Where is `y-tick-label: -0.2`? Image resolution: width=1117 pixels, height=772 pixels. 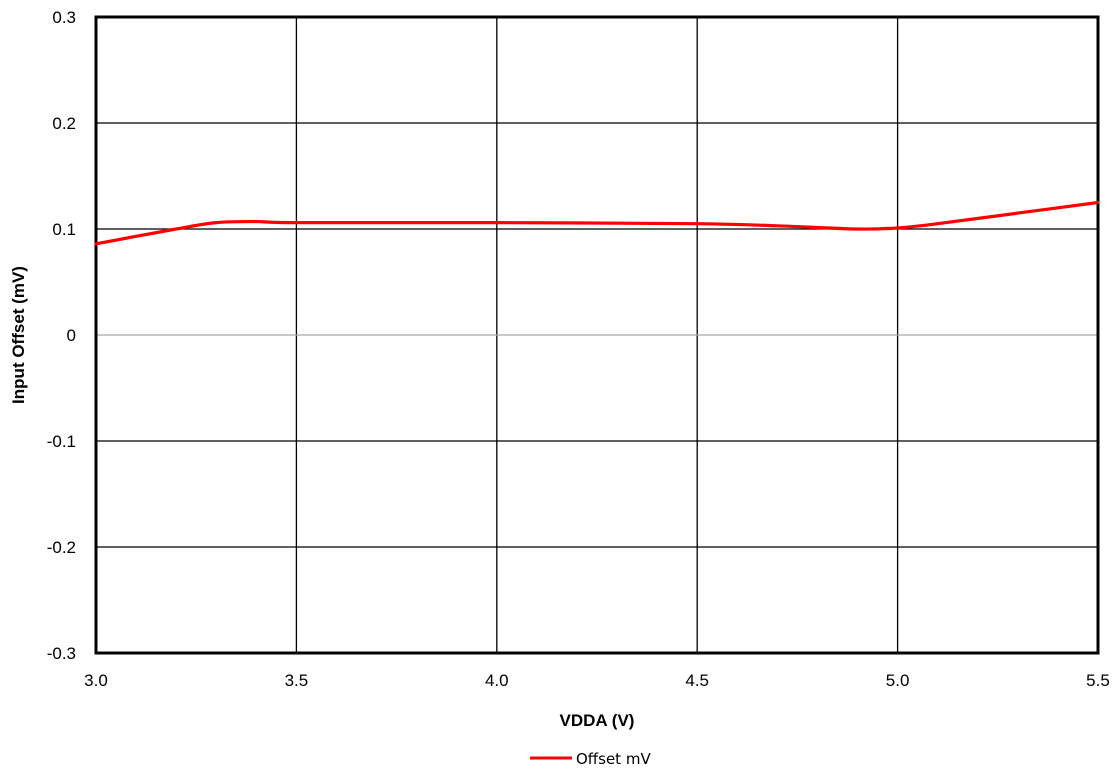
y-tick-label: -0.2 is located at coordinates (61, 547).